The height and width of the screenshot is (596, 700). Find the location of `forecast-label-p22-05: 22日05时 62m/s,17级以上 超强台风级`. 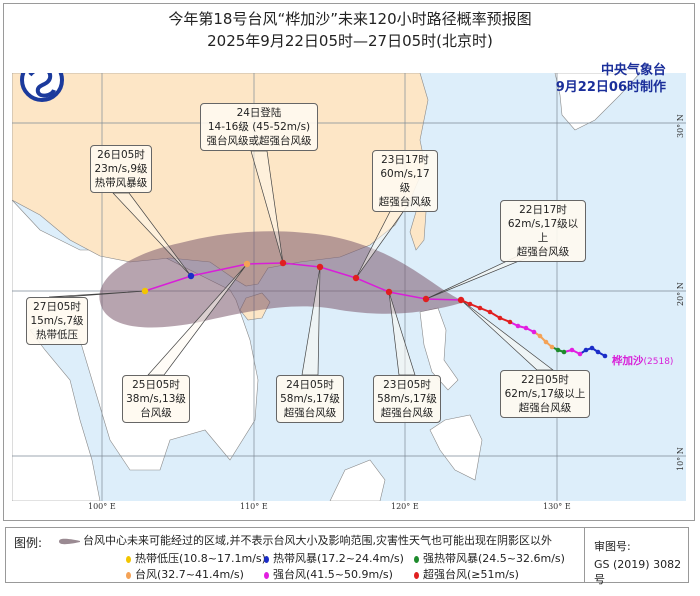

forecast-label-p22-05: 22日05时 62m/s,17级以上 超强台风级 is located at coordinates (545, 394).